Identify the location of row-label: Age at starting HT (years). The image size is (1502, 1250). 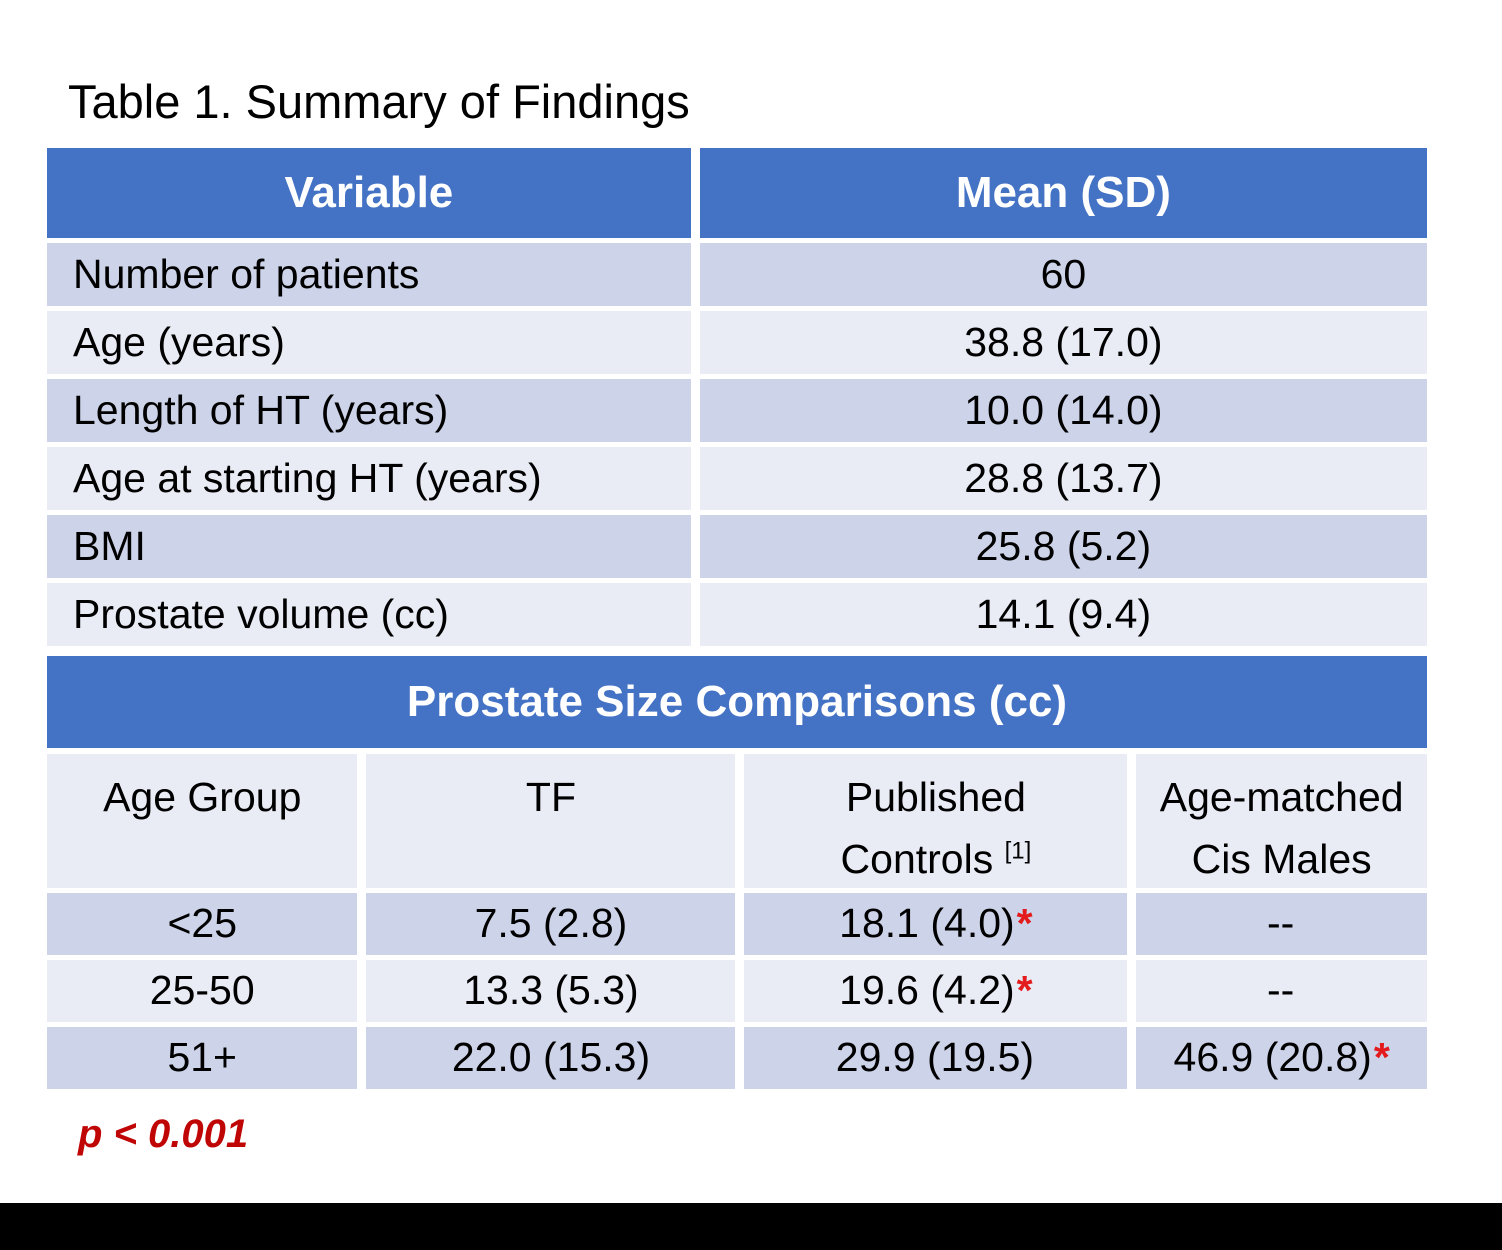
(369, 478).